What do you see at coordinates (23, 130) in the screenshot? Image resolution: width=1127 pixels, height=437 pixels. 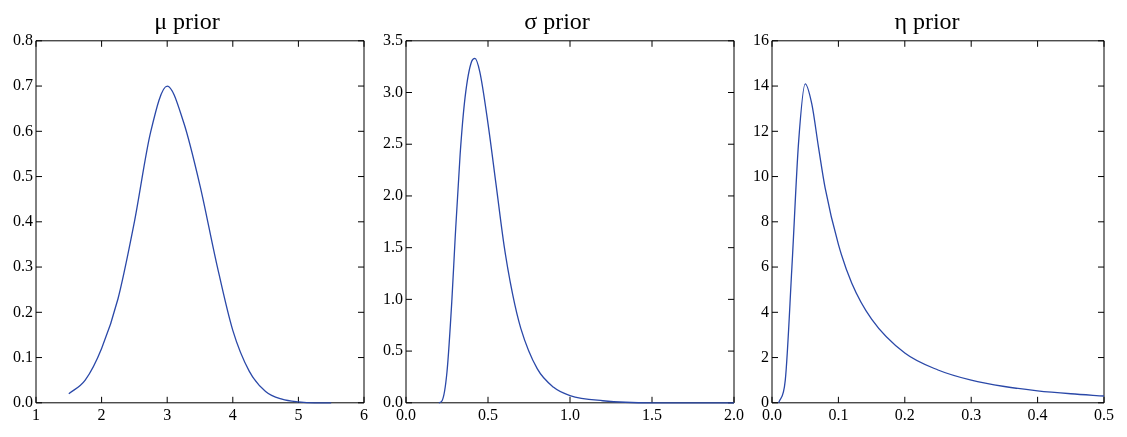 I see `y-tick-label: 0.6` at bounding box center [23, 130].